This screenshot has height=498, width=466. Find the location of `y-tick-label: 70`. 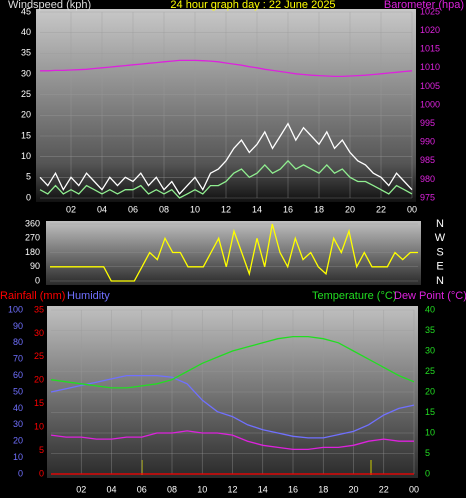

y-tick-label: 70 is located at coordinates (18, 359).